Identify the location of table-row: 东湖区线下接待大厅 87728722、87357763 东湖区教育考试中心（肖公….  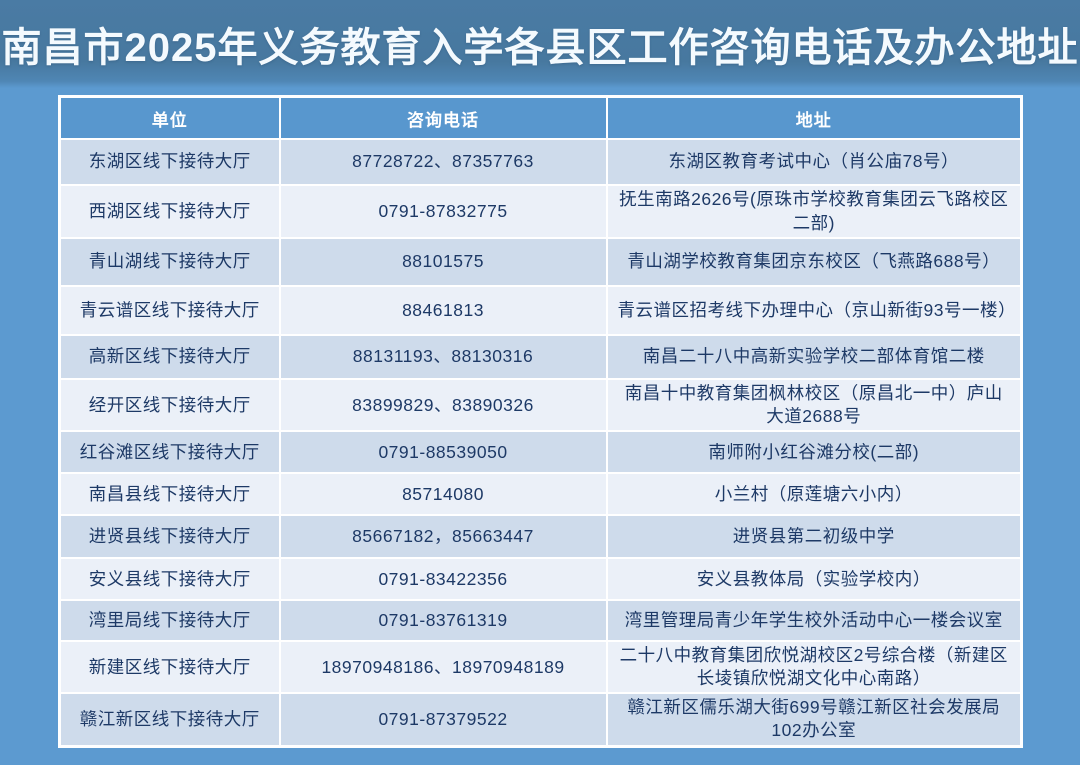
(540, 162).